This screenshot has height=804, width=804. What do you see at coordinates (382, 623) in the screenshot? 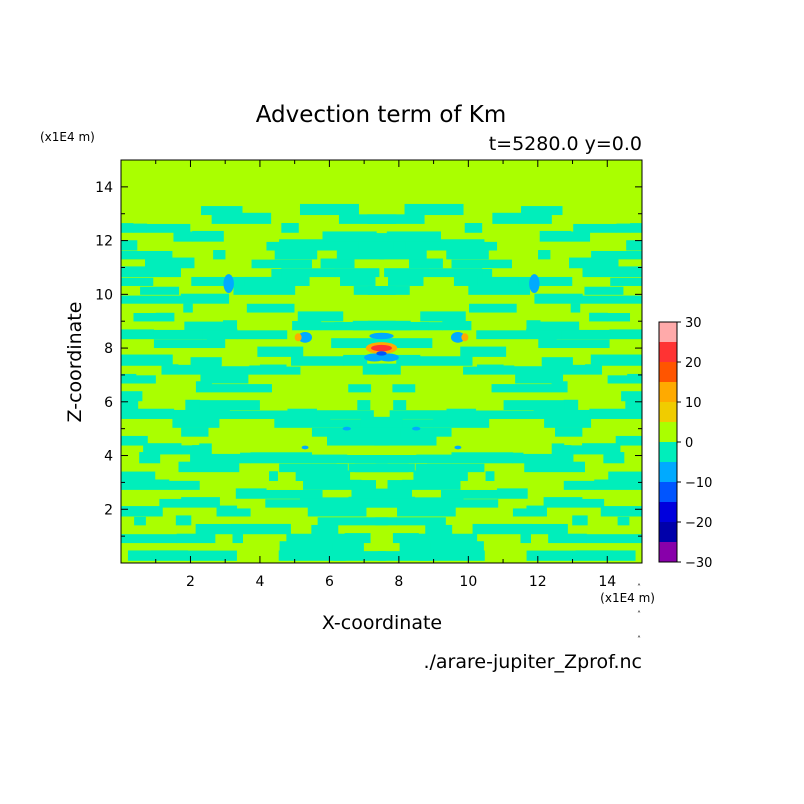
I see `x-axis-label: X-coordinate` at bounding box center [382, 623].